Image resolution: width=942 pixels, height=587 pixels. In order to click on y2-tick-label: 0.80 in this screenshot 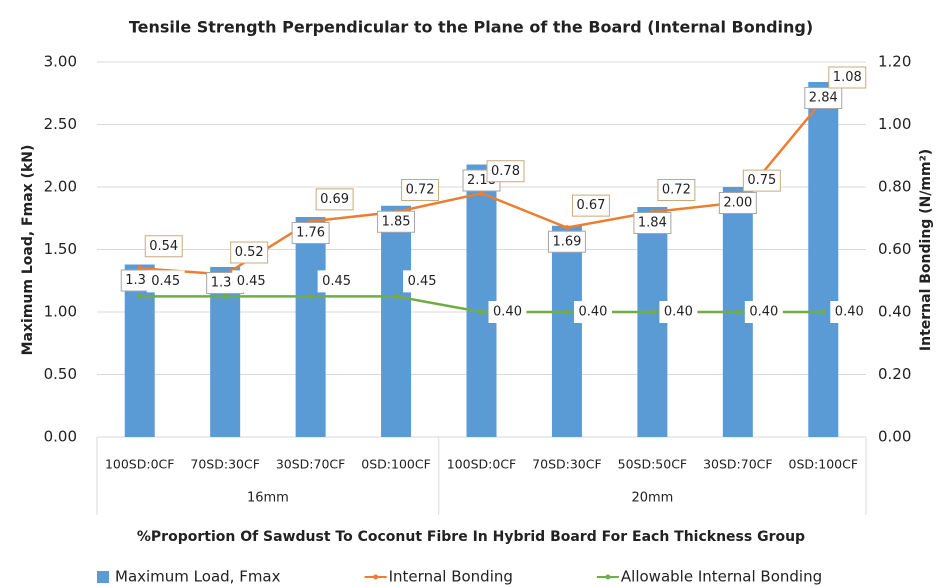, I will do `click(894, 187)`.